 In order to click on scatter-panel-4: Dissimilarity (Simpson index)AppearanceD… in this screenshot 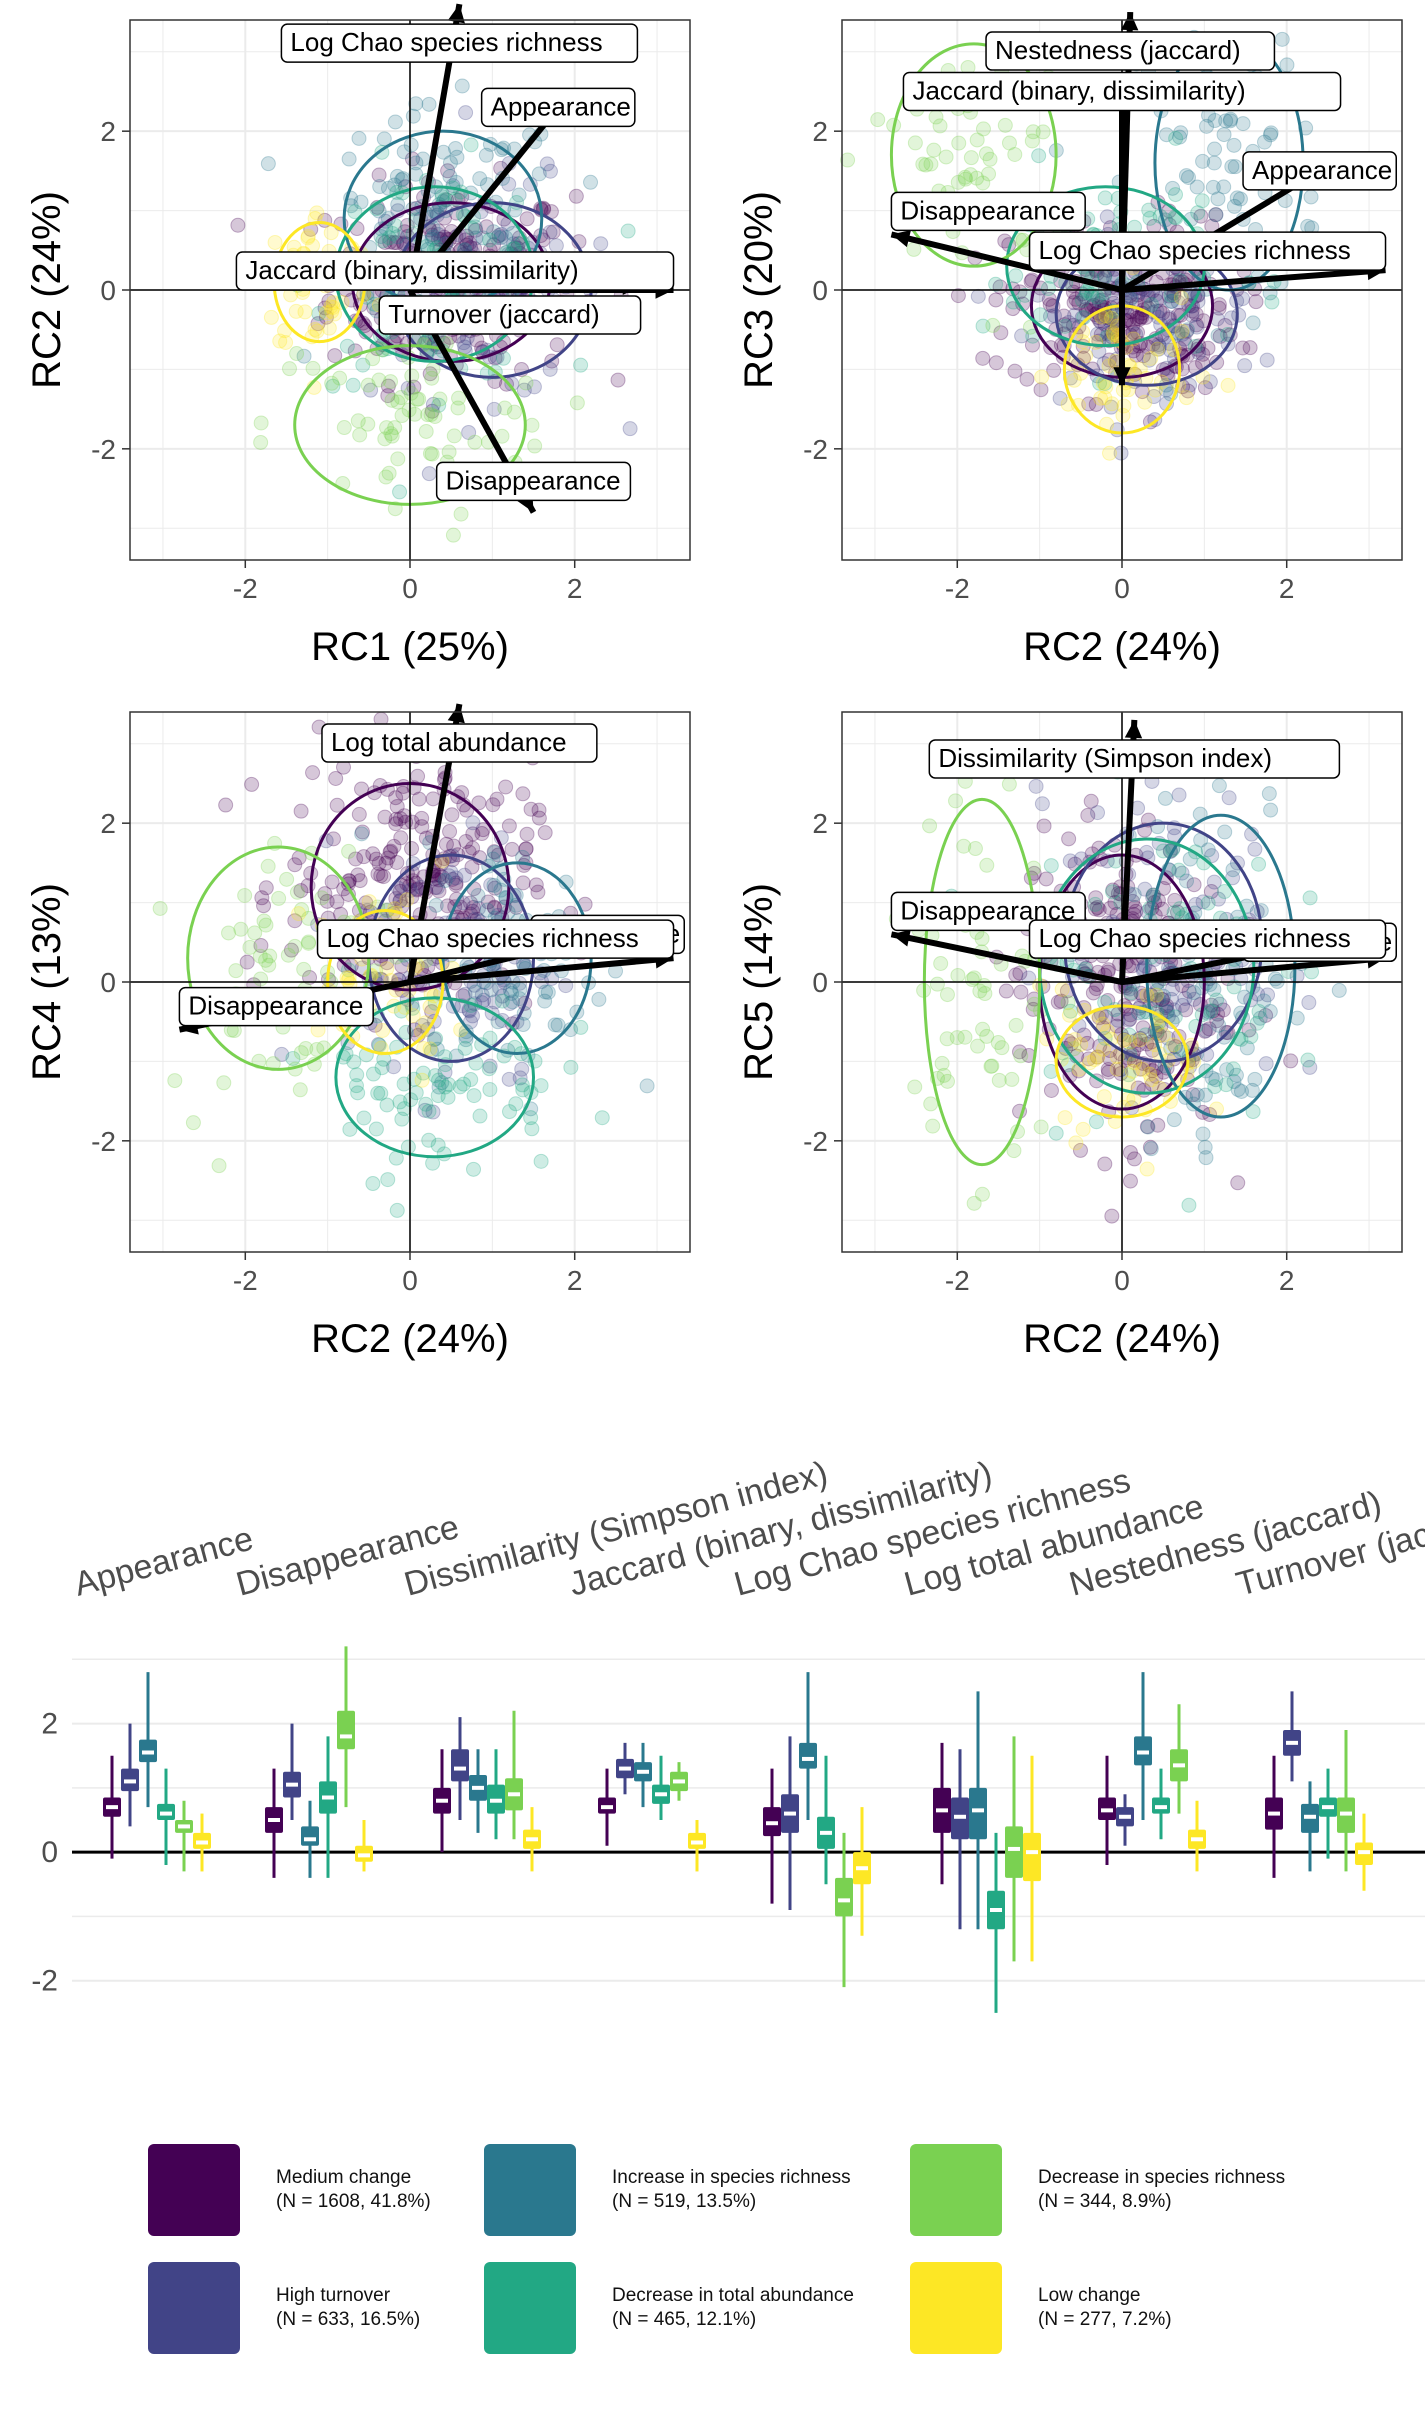, I will do `click(1070, 1036)`.